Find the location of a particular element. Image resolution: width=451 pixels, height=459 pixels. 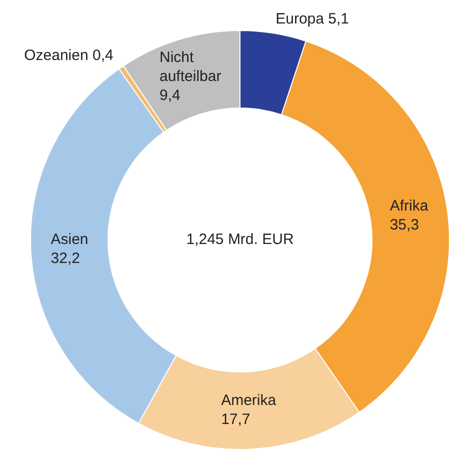

slice-label: Nicht aufteilbar is located at coordinates (191, 66).